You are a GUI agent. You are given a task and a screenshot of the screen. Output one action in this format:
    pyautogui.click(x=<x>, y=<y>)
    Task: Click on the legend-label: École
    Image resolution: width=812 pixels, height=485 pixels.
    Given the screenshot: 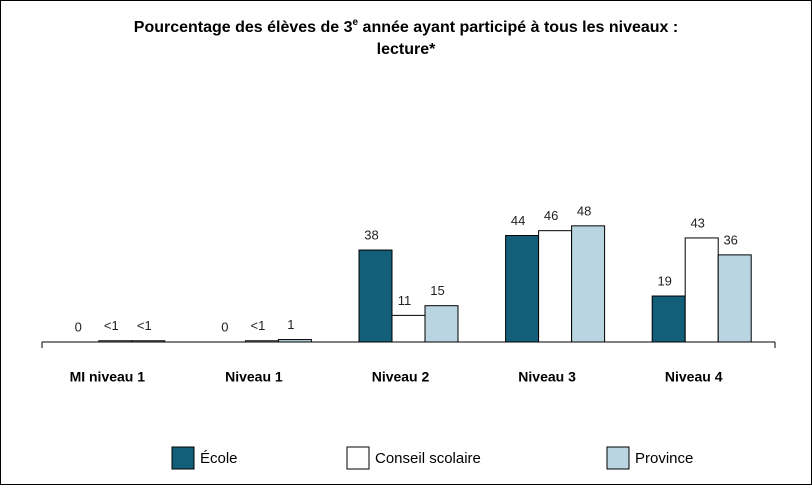 What is the action you would take?
    pyautogui.click(x=219, y=458)
    